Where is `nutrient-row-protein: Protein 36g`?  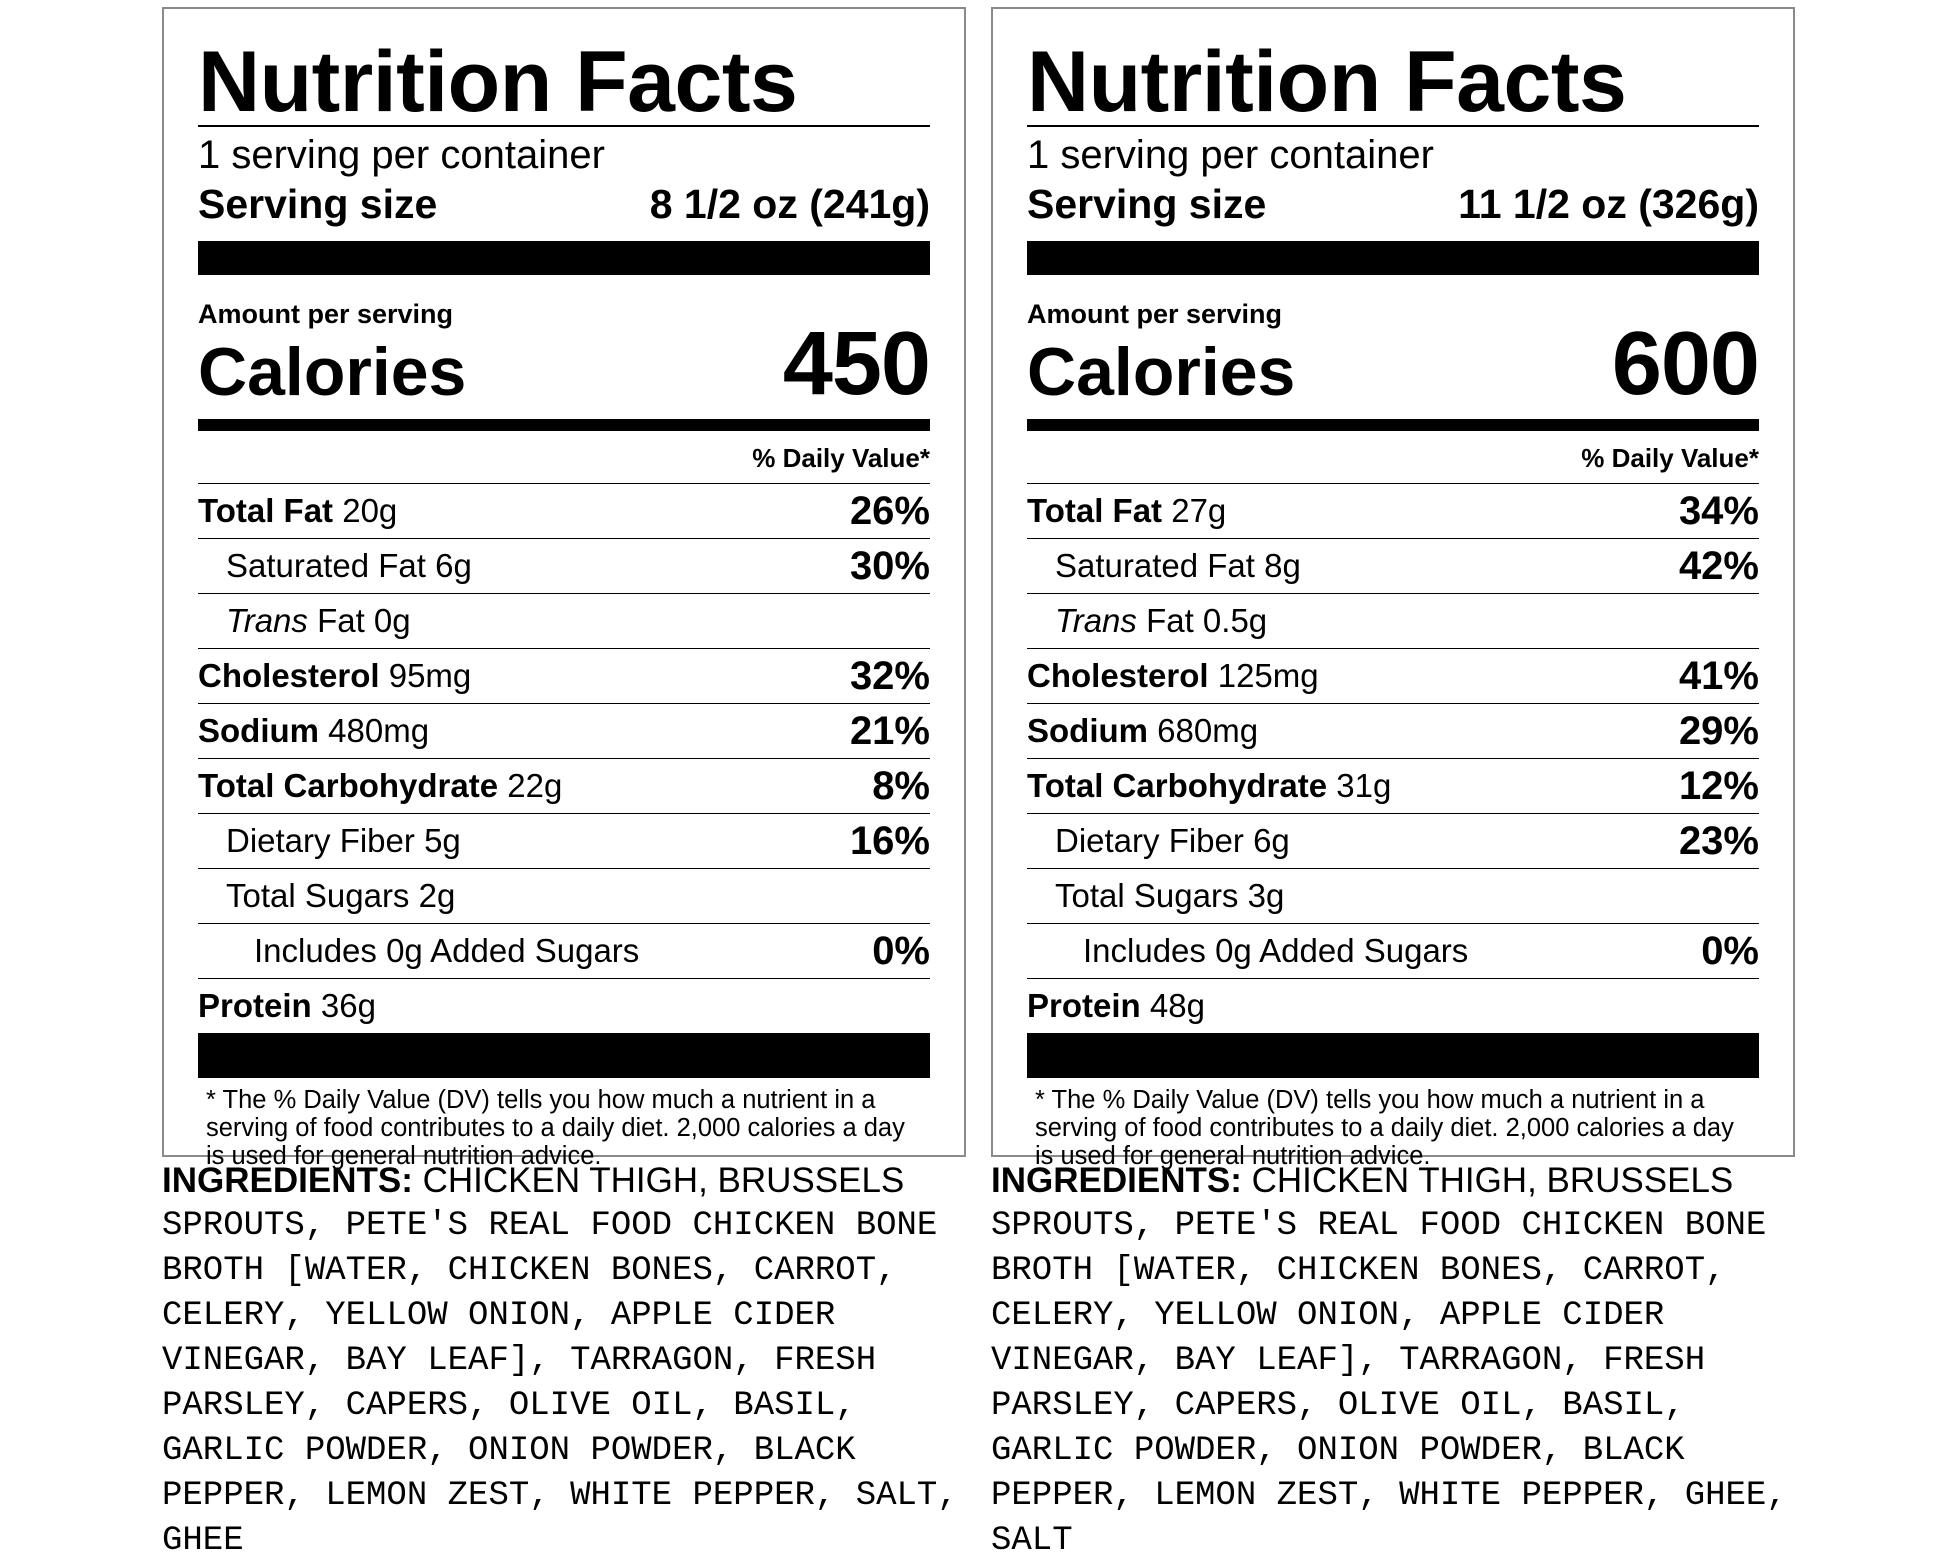
nutrient-row-protein: Protein 36g is located at coordinates (564, 1005).